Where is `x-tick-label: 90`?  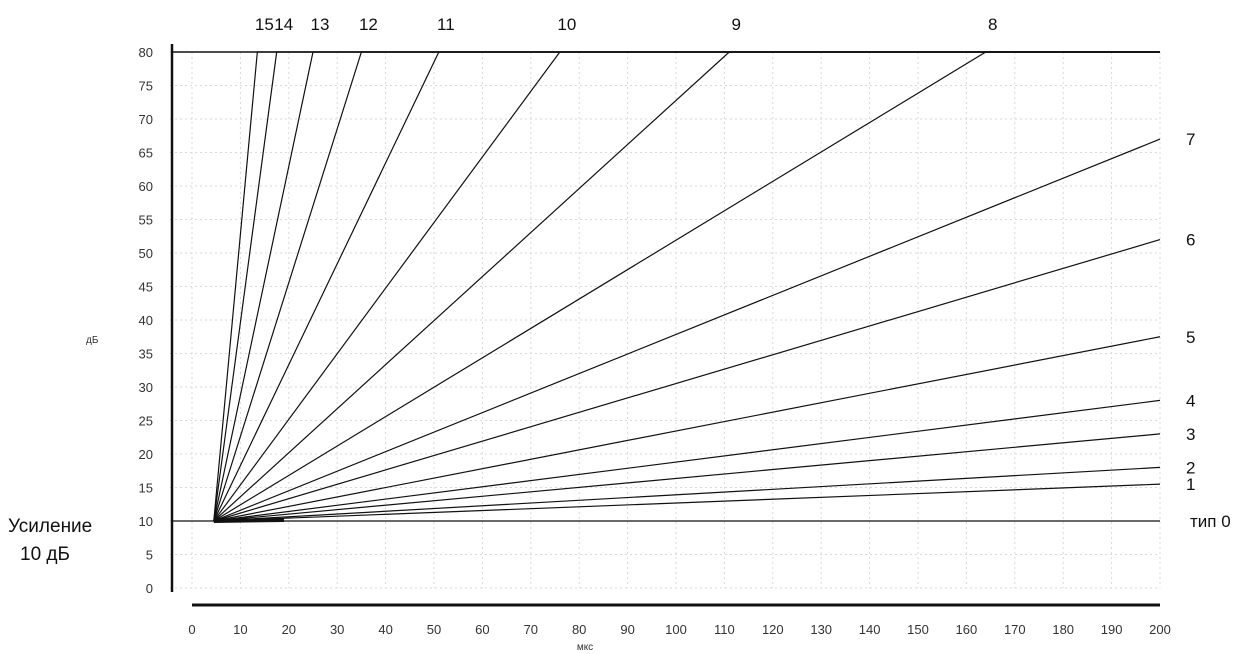 x-tick-label: 90 is located at coordinates (627, 629).